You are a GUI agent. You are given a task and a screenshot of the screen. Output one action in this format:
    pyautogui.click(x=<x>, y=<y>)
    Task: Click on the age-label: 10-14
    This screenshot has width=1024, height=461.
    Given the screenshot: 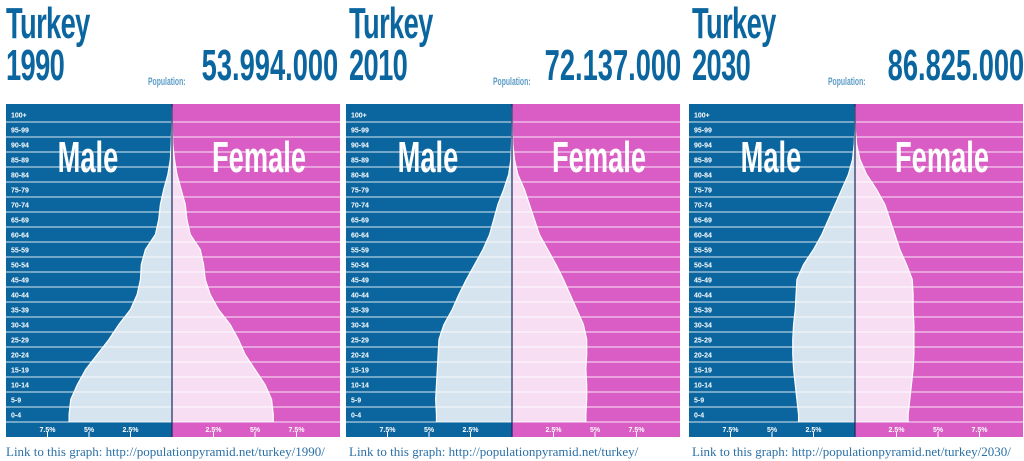 What is the action you would take?
    pyautogui.click(x=20, y=386)
    